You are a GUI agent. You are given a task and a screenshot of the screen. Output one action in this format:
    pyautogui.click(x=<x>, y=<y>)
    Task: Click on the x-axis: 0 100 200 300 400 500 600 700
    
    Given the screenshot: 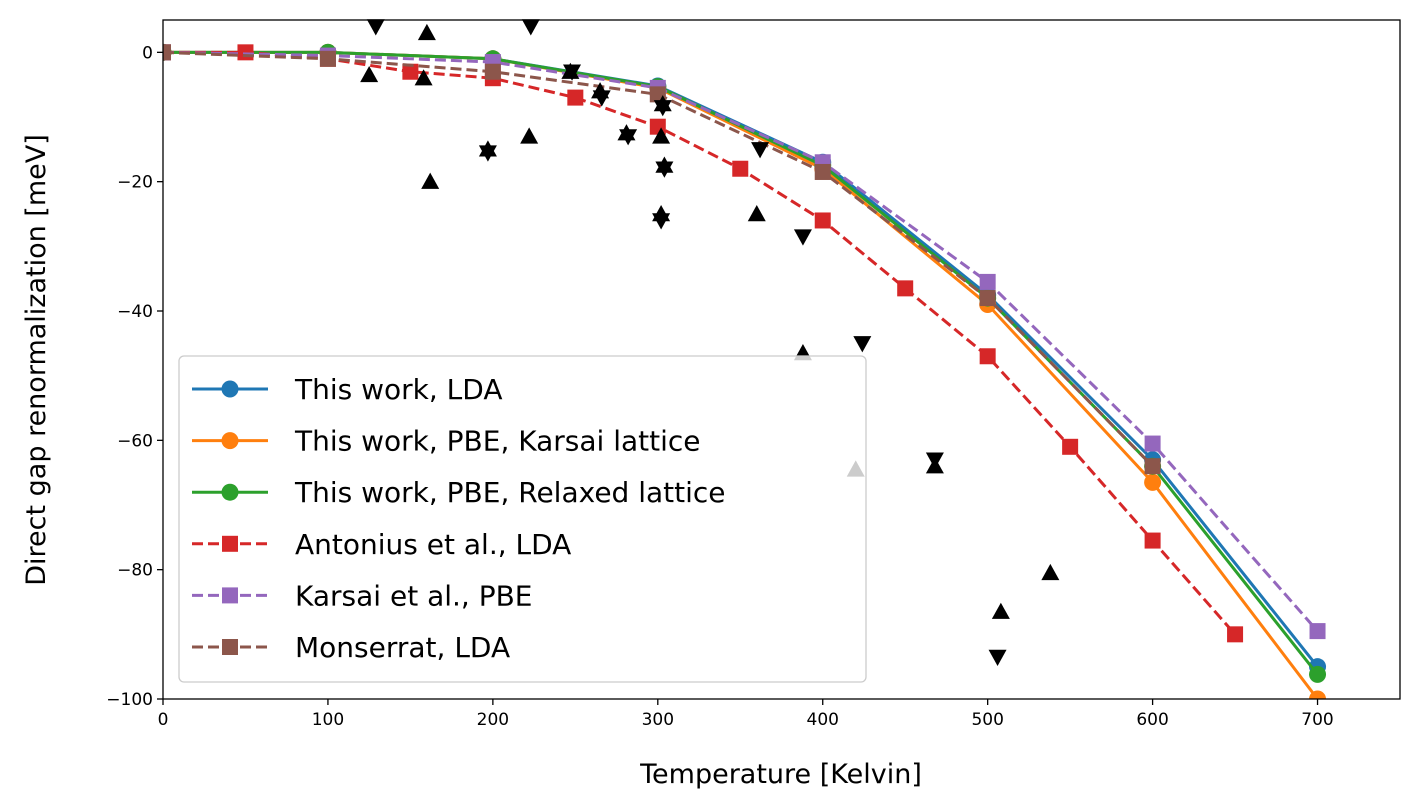 What is the action you would take?
    pyautogui.click(x=746, y=714)
    